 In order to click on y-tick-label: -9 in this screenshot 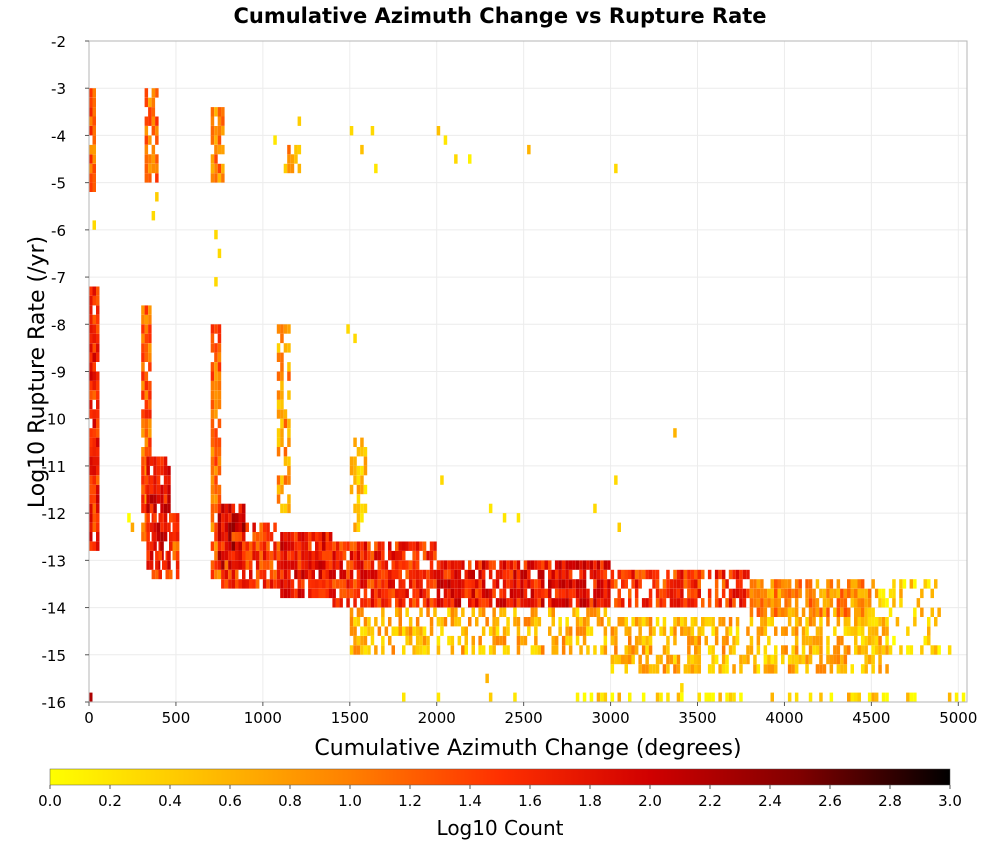, I will do `click(58, 373)`.